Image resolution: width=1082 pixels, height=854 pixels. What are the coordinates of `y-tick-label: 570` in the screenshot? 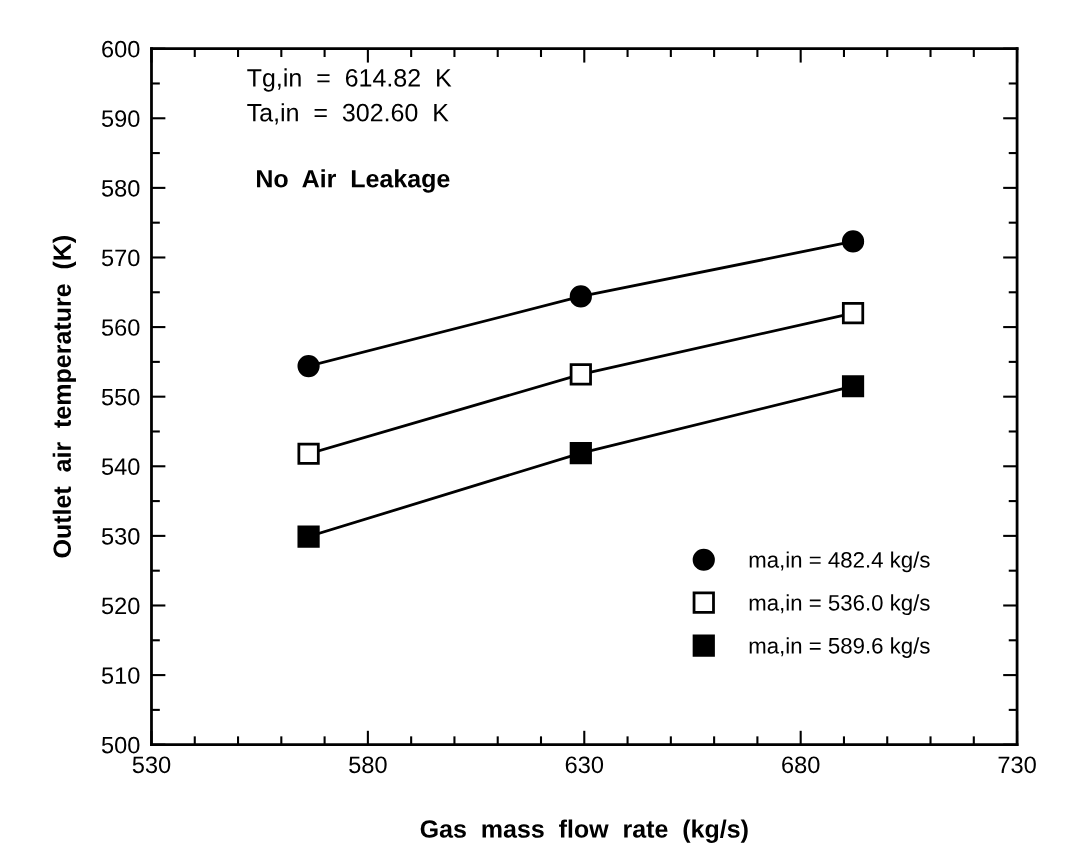 It's located at (120, 258).